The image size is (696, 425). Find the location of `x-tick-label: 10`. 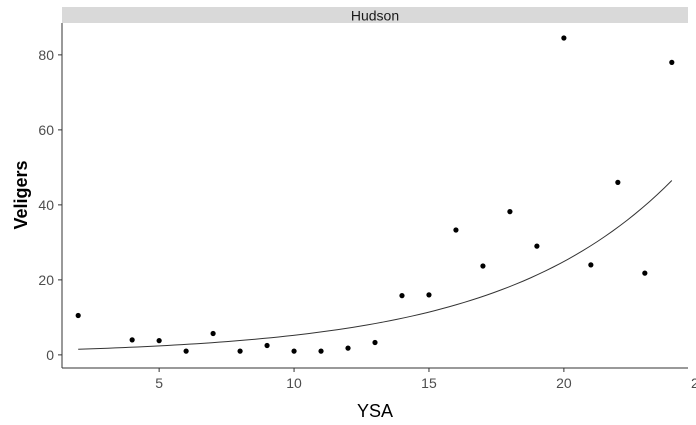

x-tick-label: 10 is located at coordinates (294, 383).